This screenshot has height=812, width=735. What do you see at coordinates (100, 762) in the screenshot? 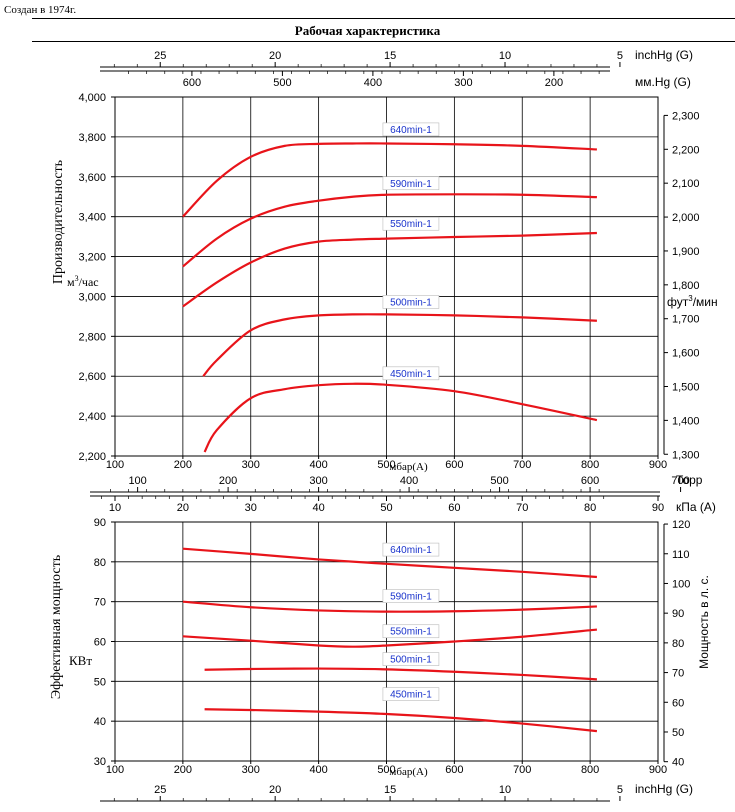
I see `bottom-y-tick-label: 30` at bounding box center [100, 762].